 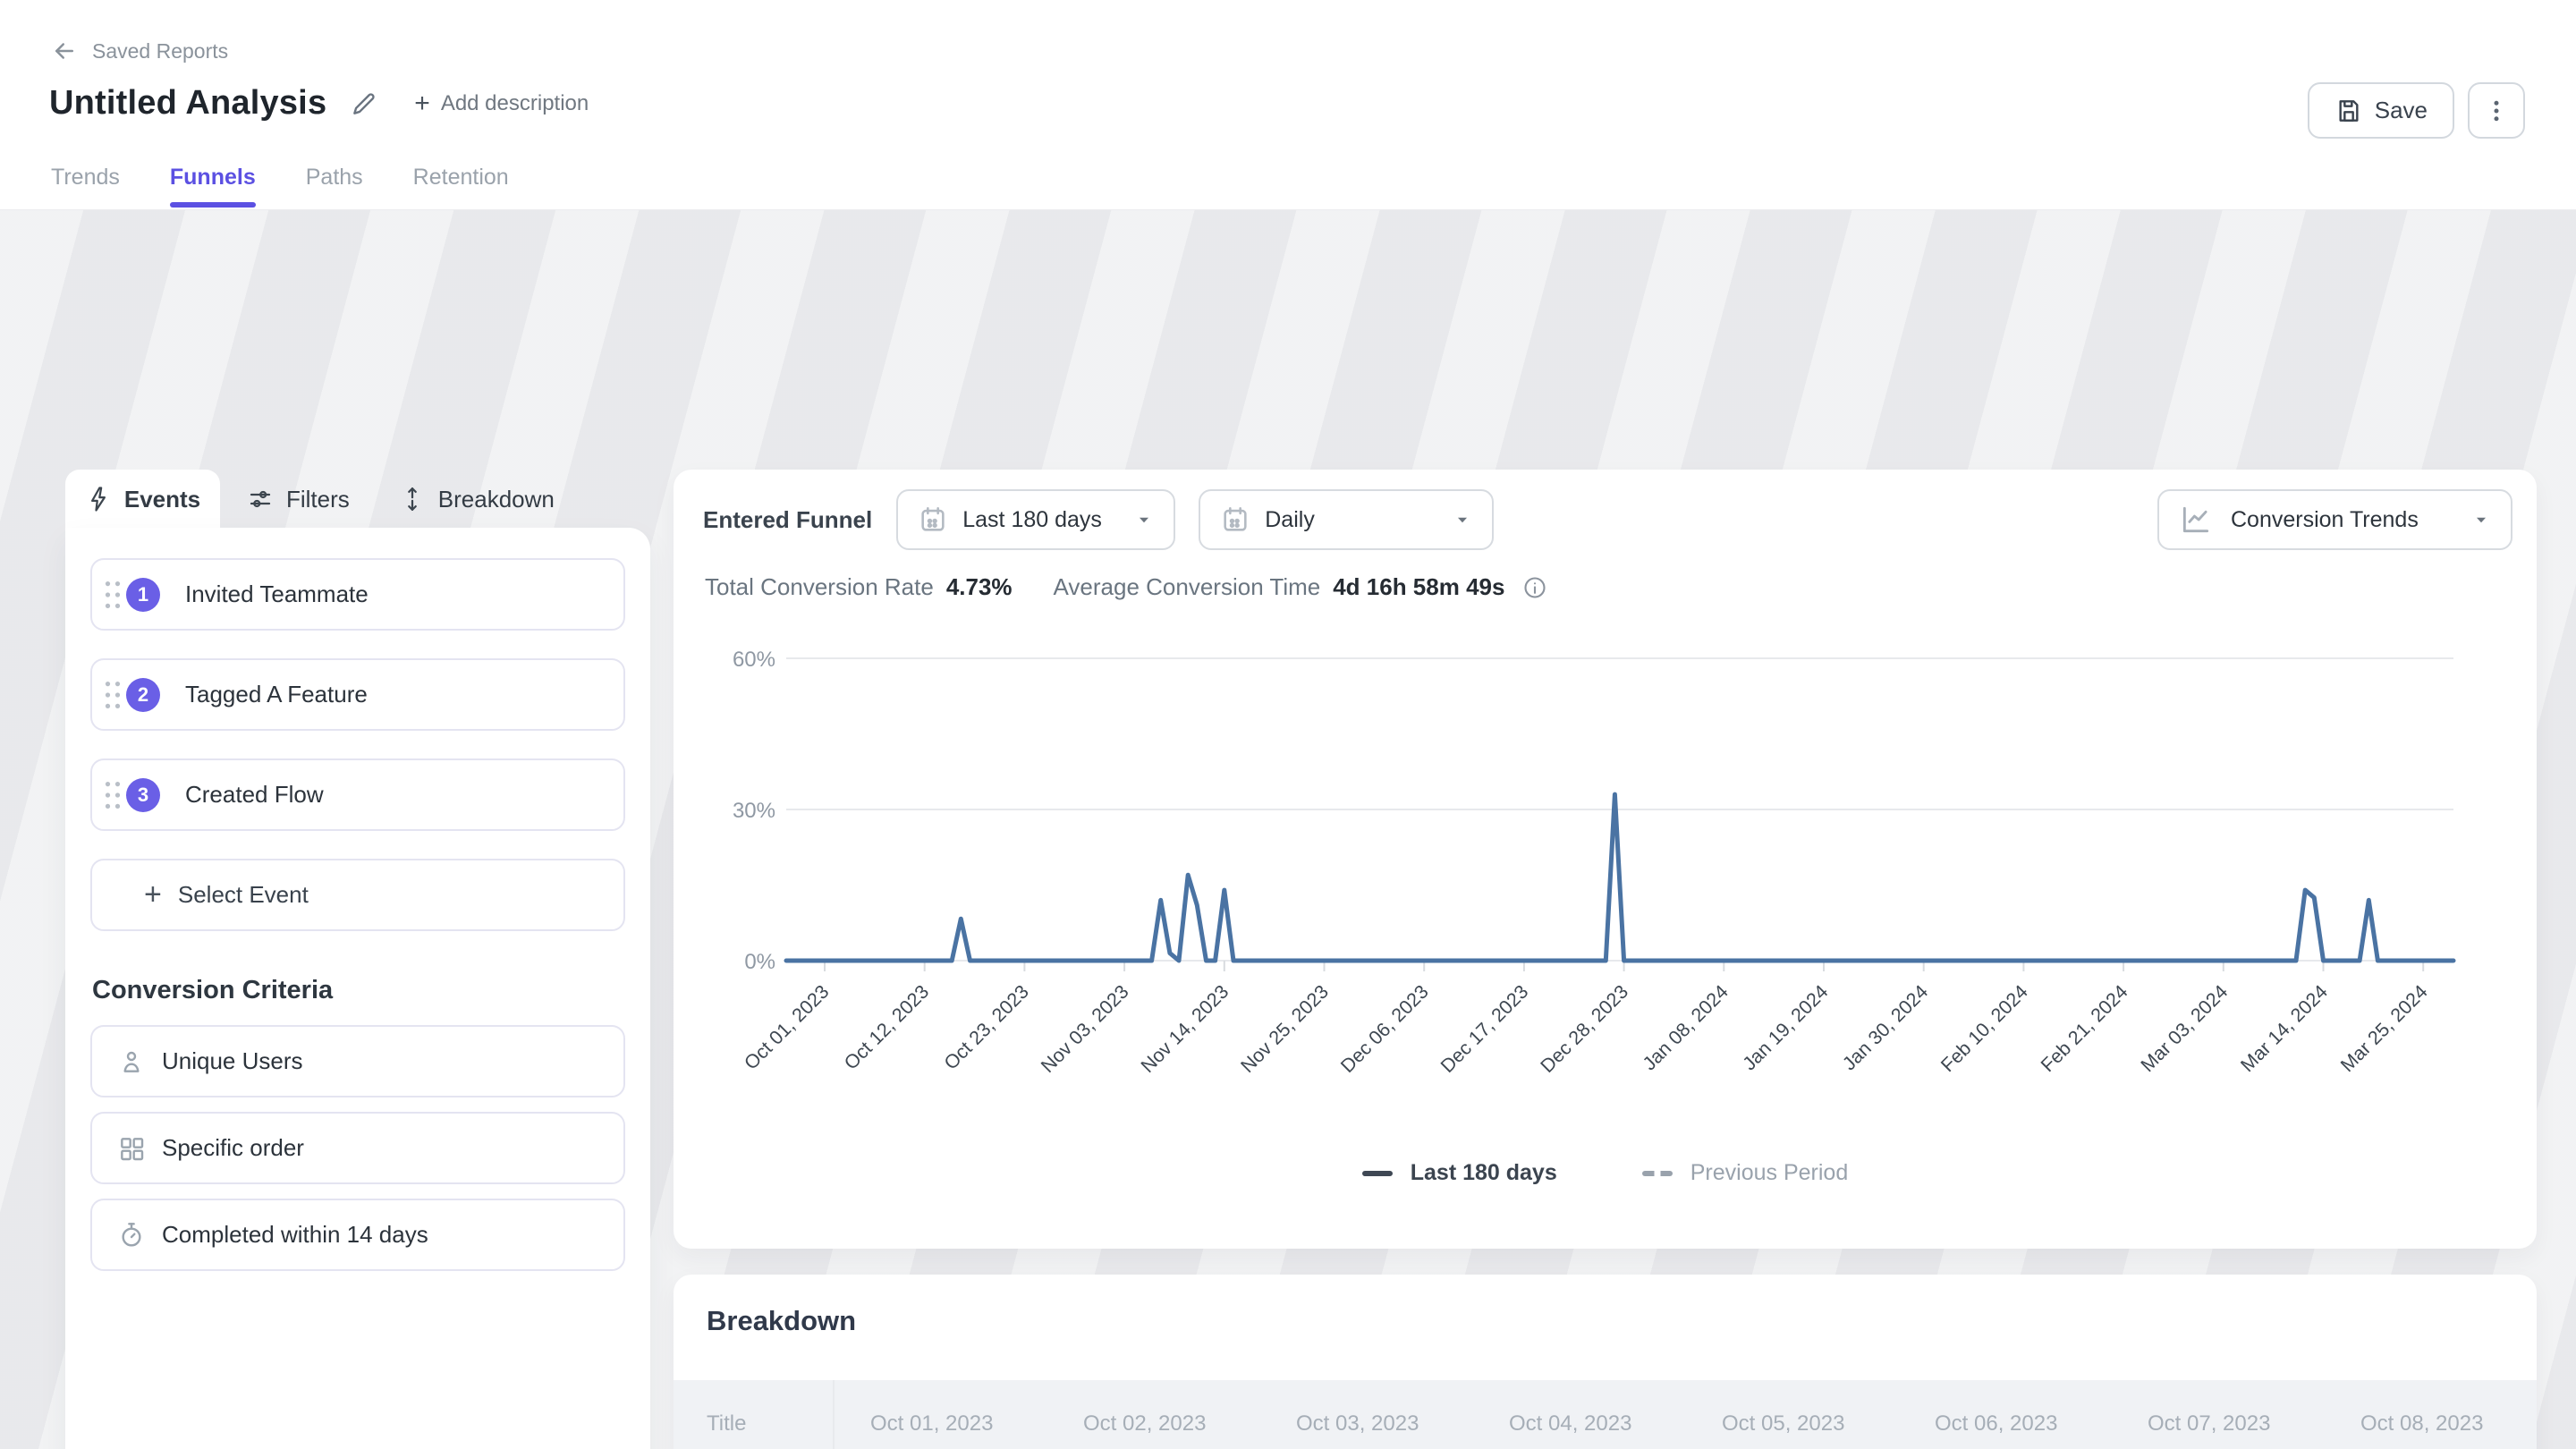 I want to click on select-event-label: Select Event, so click(x=243, y=894).